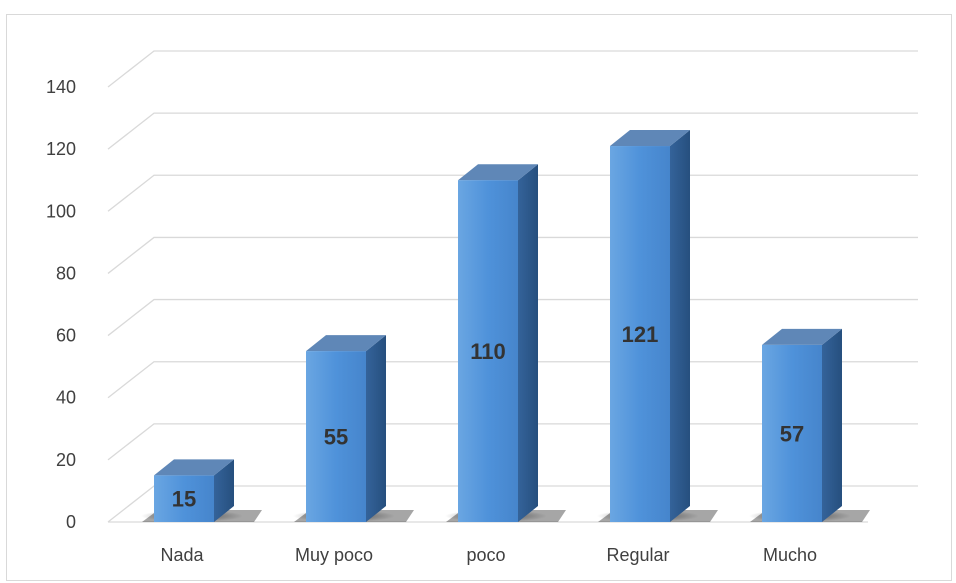 The height and width of the screenshot is (583, 956). Describe the element at coordinates (66, 336) in the screenshot. I see `y-tick-label: 60` at that location.